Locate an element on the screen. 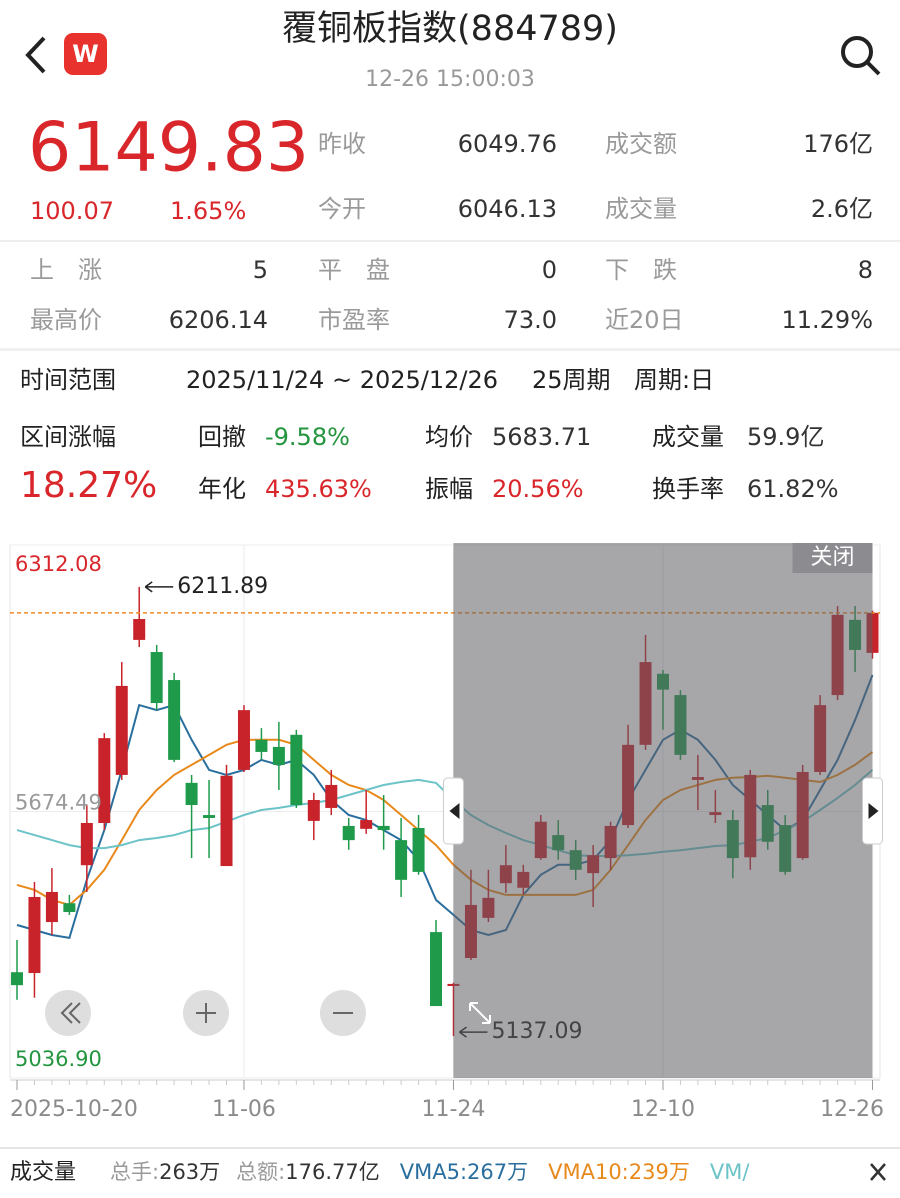  stat-label: 回撤 is located at coordinates (222, 437).